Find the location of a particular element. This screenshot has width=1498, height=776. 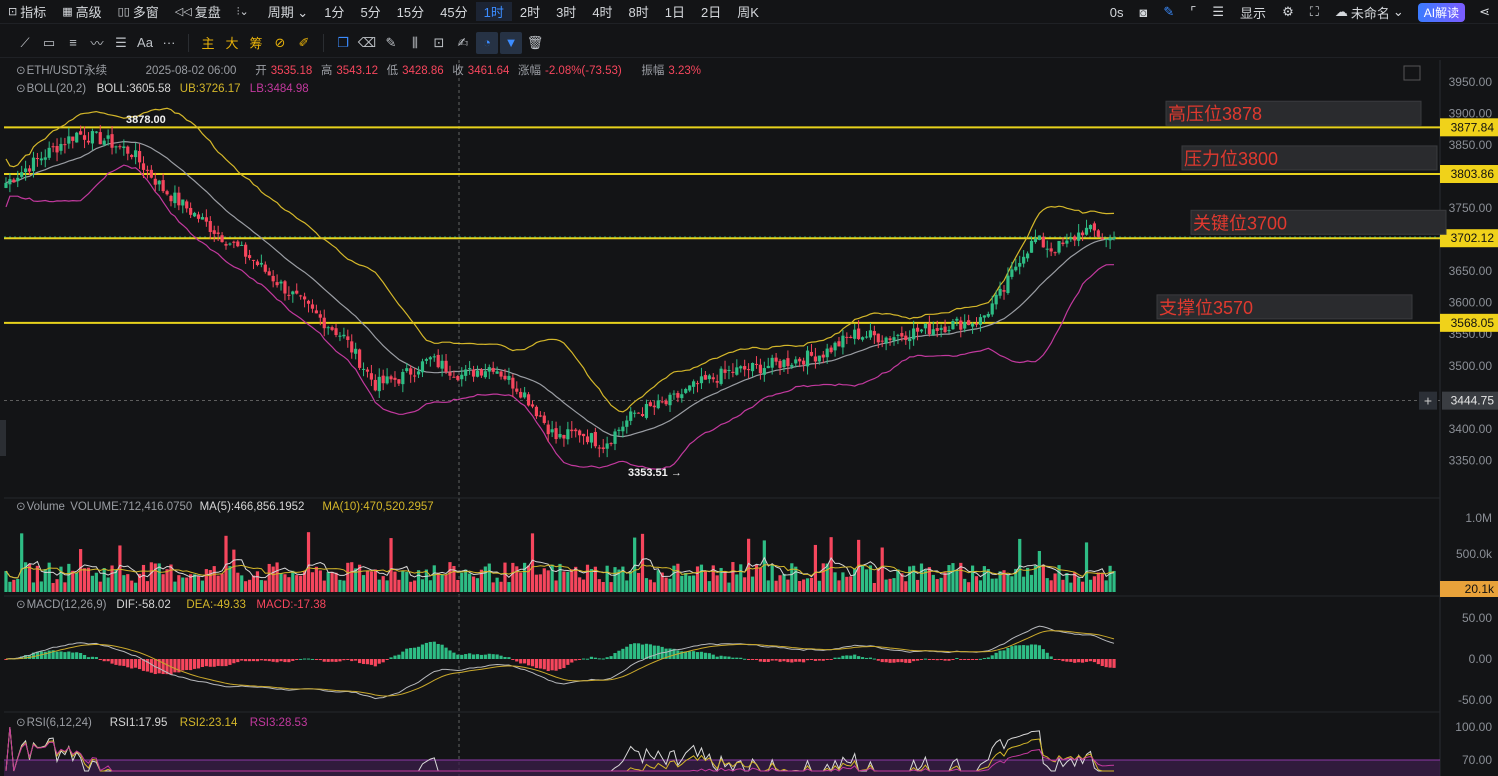

text-tool-button: Aa is located at coordinates (145, 42).